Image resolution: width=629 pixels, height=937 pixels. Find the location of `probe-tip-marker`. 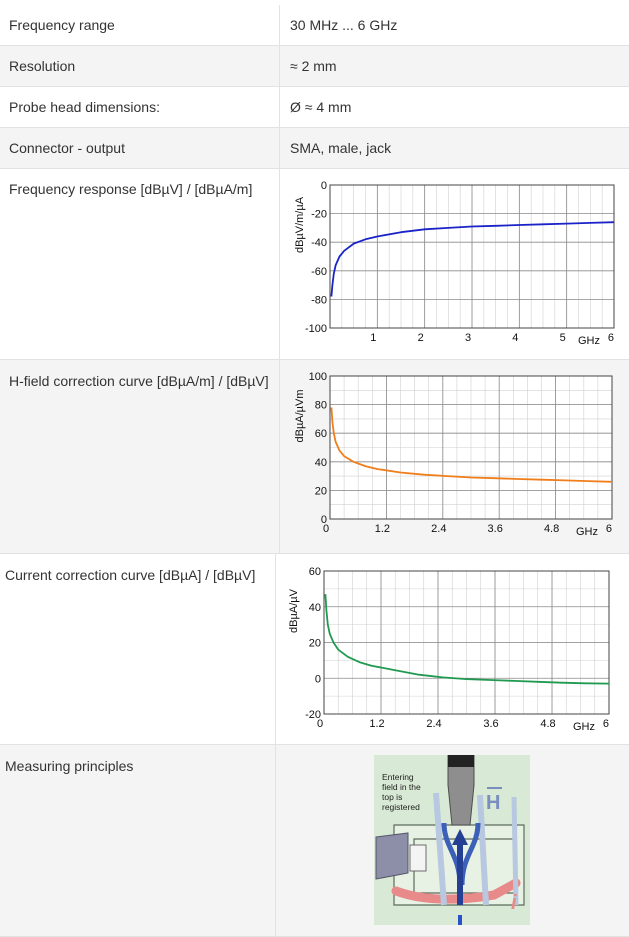

probe-tip-marker is located at coordinates (460, 920).